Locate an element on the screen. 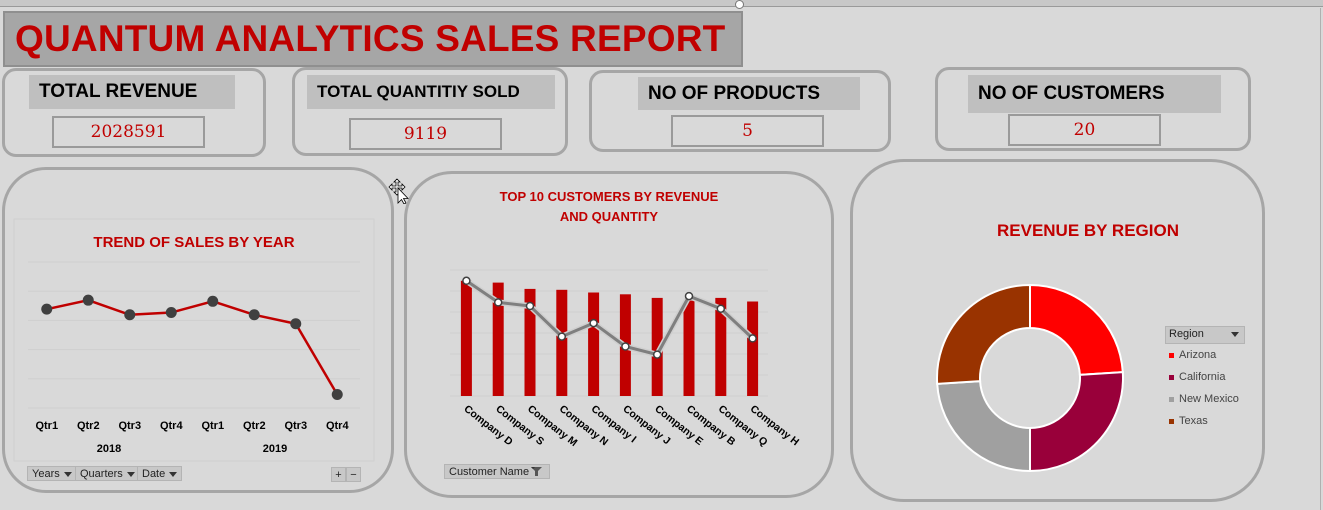 The image size is (1323, 510). top-customers-title-line-2: AND QUANTITY is located at coordinates (609, 216).